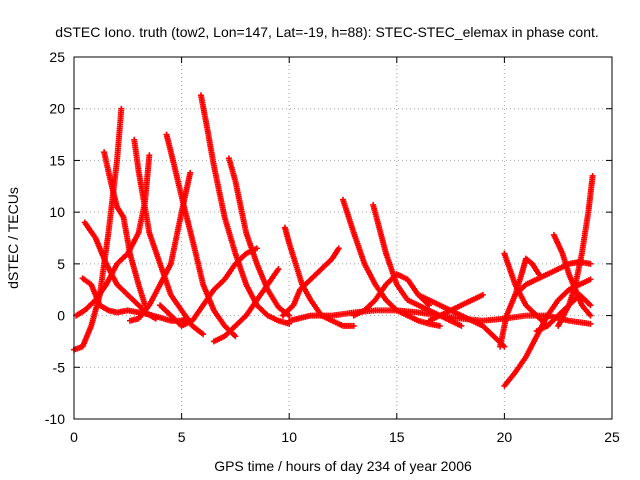 The image size is (640, 480). I want to click on y-tick-label: 25, so click(57, 57).